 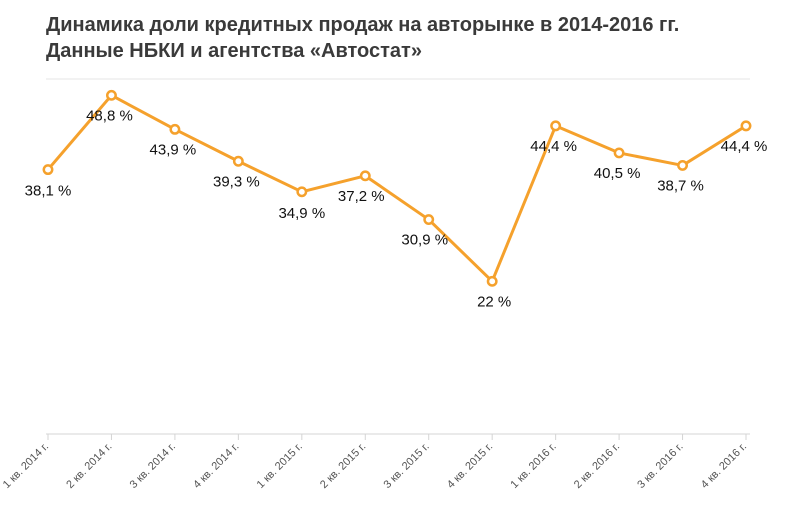 What do you see at coordinates (343, 466) in the screenshot?
I see `x-tick-label: 2 кв. 2015 г.` at bounding box center [343, 466].